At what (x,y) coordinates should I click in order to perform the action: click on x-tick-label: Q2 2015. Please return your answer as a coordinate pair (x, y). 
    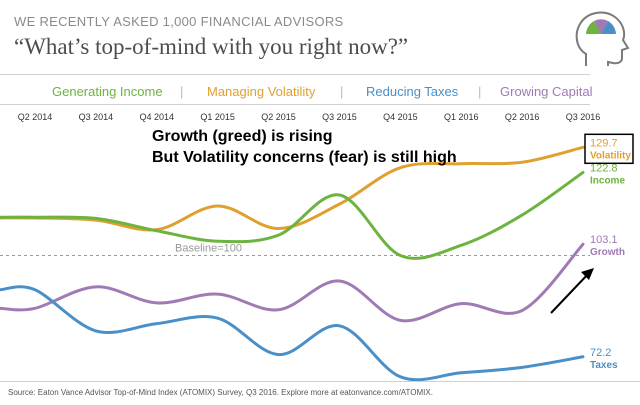
    Looking at the image, I should click on (278, 117).